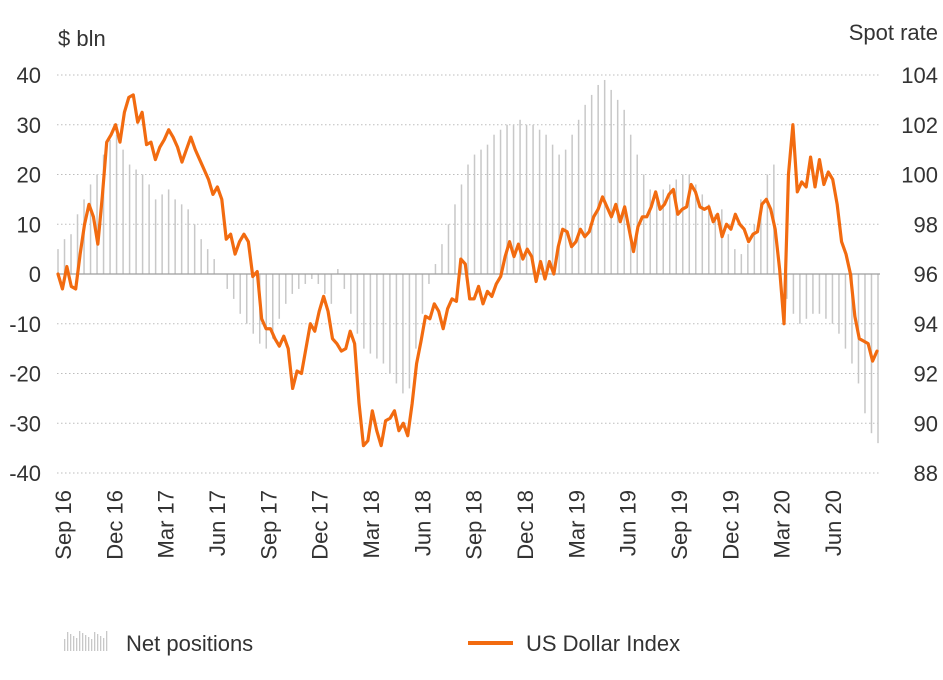 The height and width of the screenshot is (680, 943). I want to click on y-right-tick-label: 94, so click(926, 324).